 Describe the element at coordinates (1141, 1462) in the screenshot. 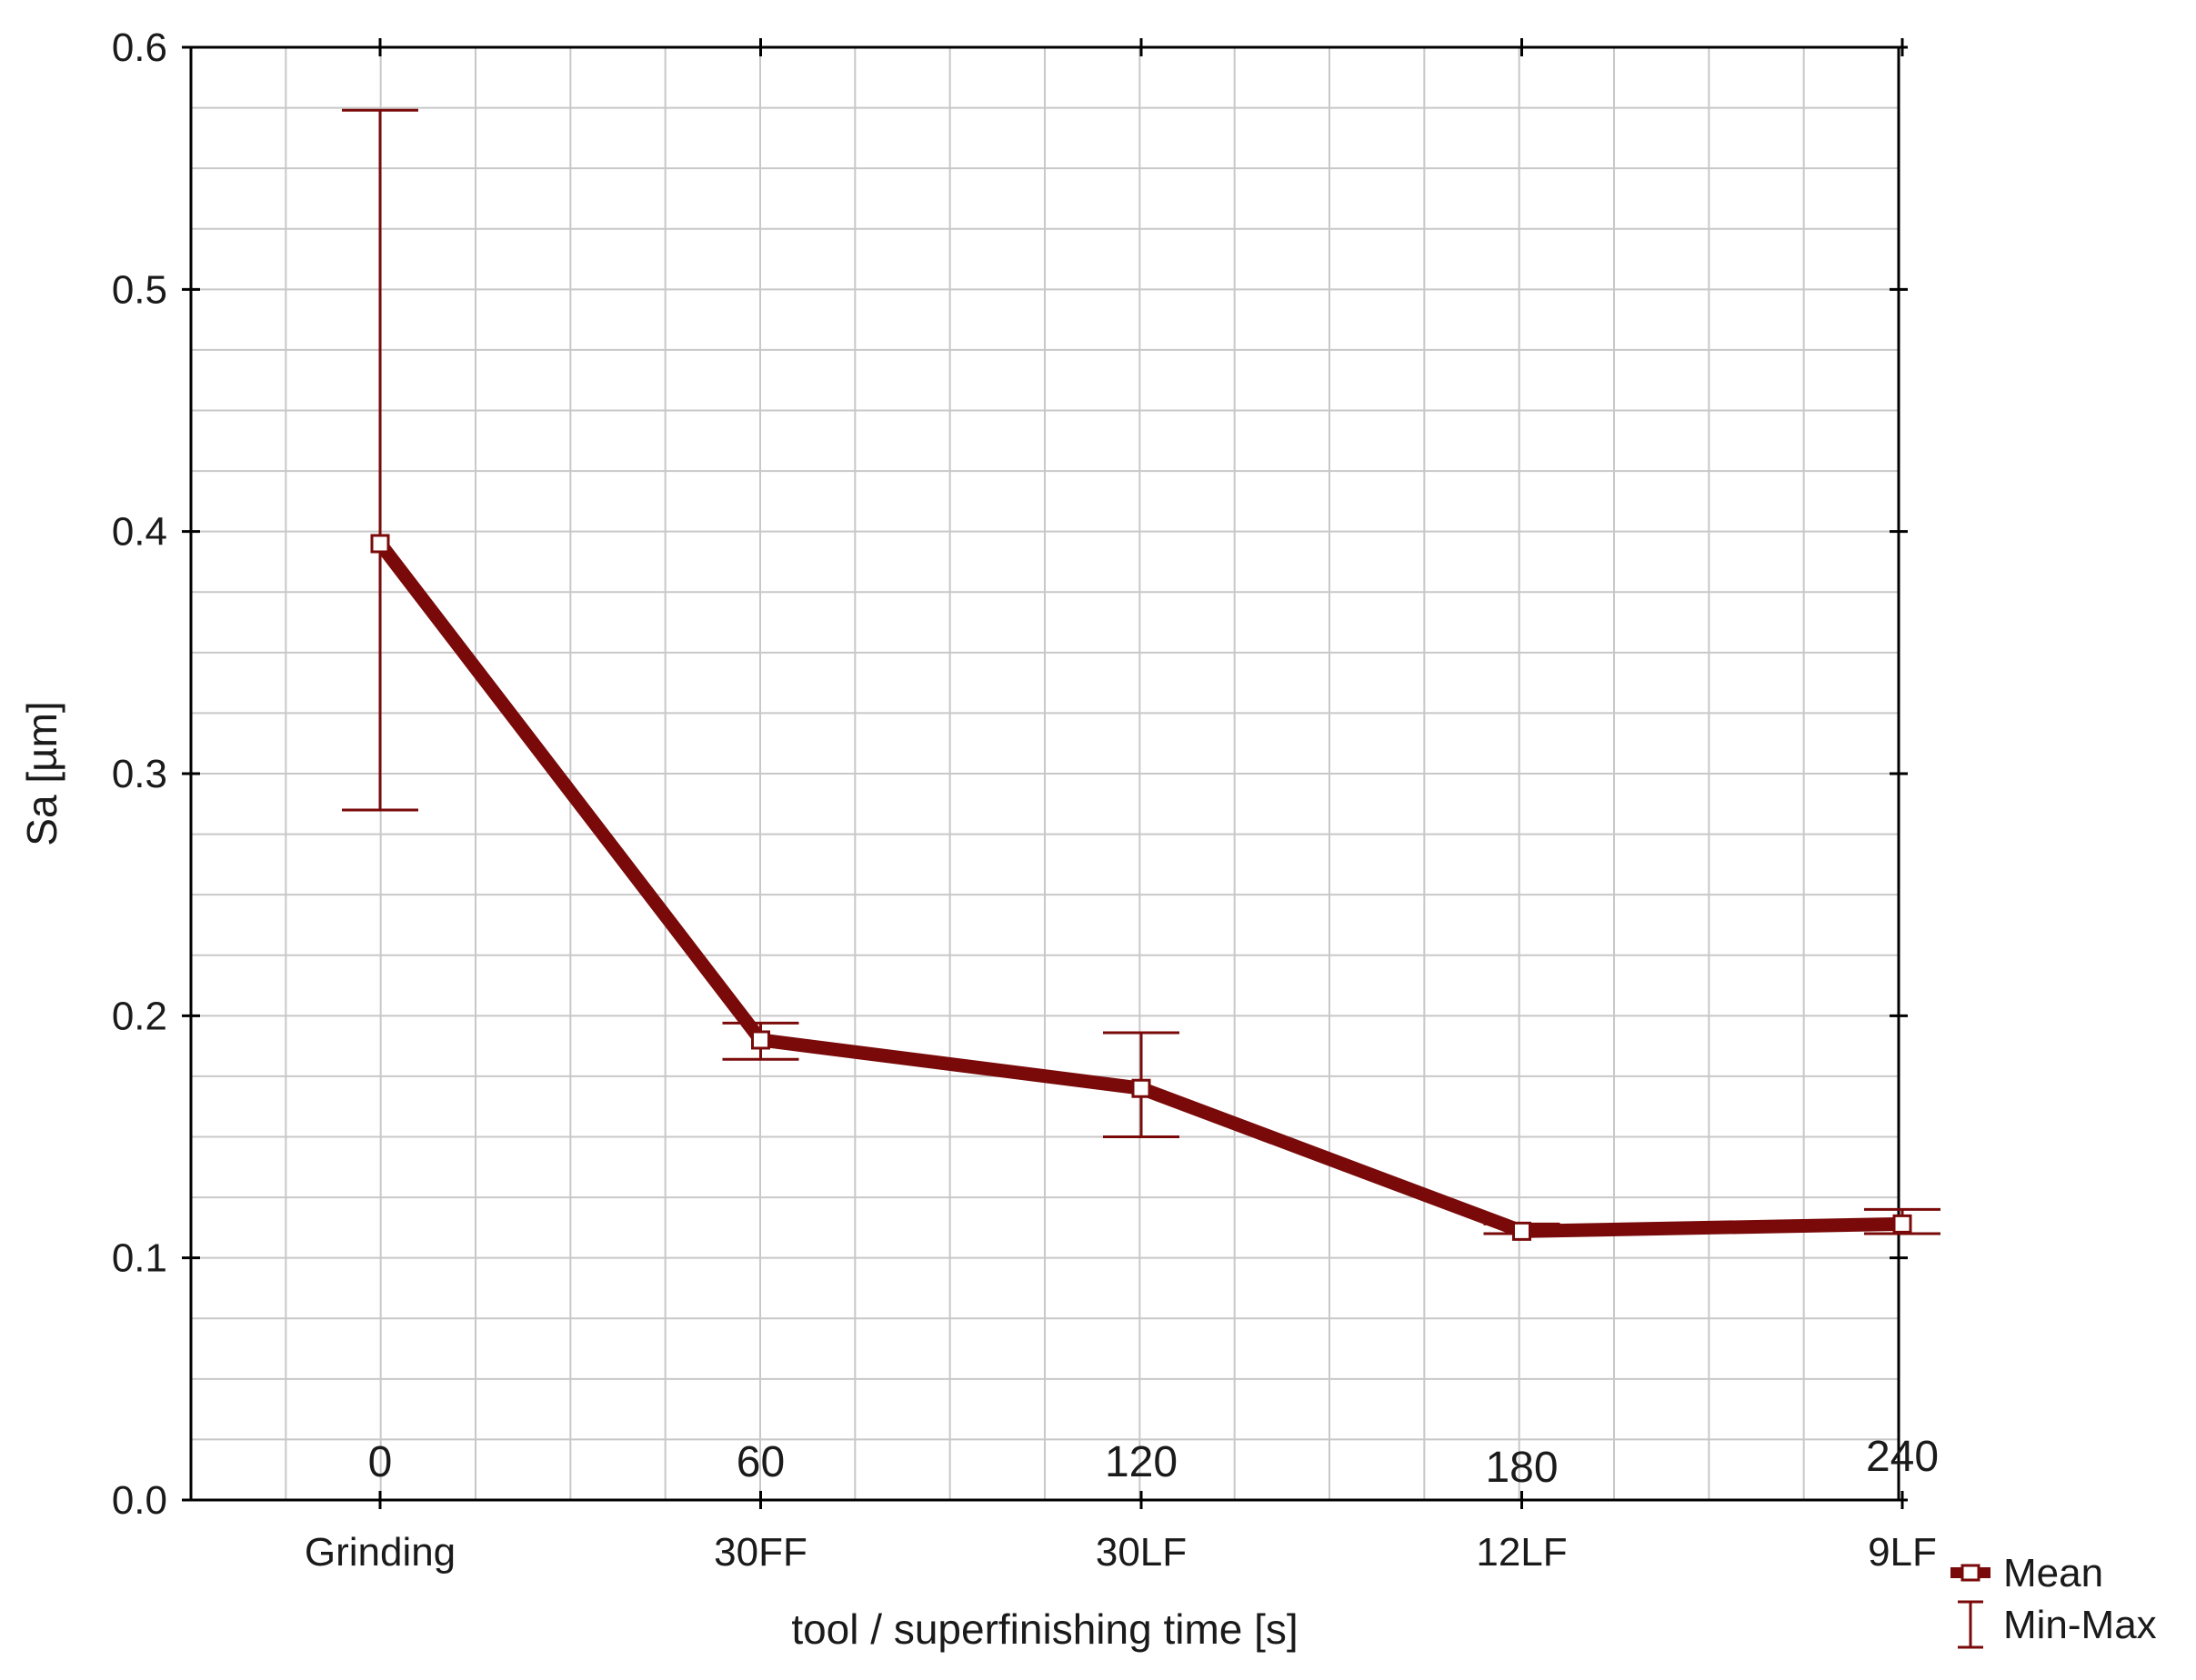

I see `time-label: 120` at that location.